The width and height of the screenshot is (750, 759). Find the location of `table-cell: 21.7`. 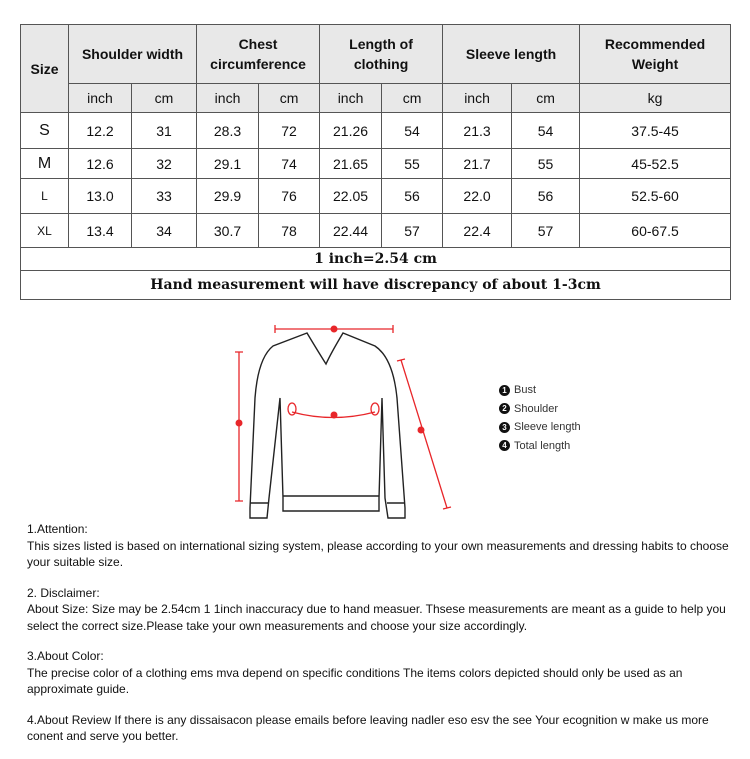

table-cell: 21.7 is located at coordinates (477, 163).